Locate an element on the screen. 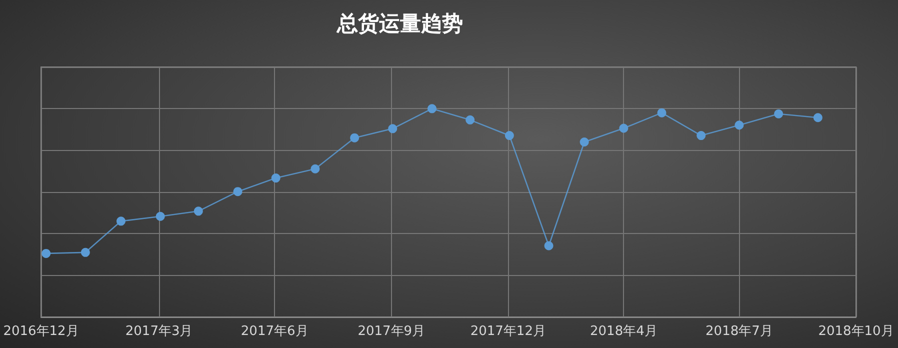 Image resolution: width=898 pixels, height=348 pixels. x-tick-label: 2017年9月 is located at coordinates (392, 331).